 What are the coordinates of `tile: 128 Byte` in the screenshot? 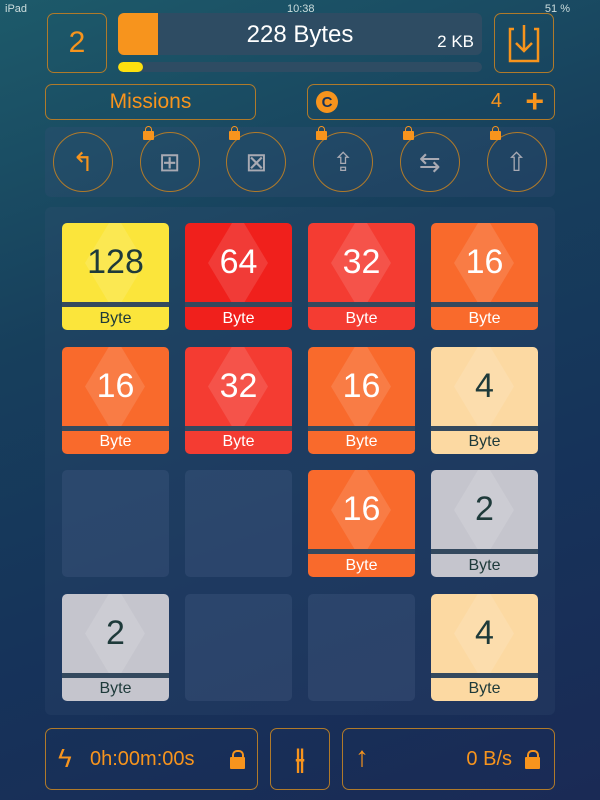 It's located at (115, 276).